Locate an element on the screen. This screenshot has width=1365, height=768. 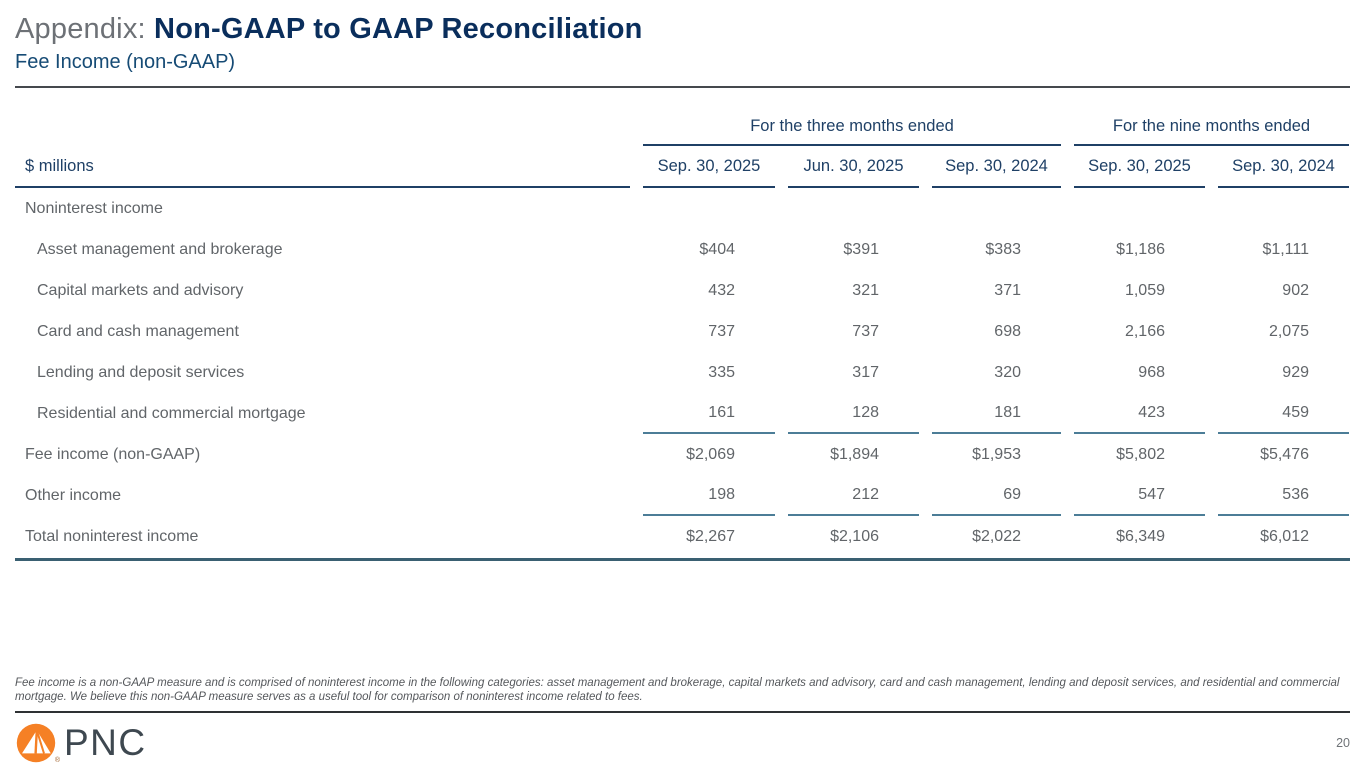
cell-value: 161 is located at coordinates (709, 413).